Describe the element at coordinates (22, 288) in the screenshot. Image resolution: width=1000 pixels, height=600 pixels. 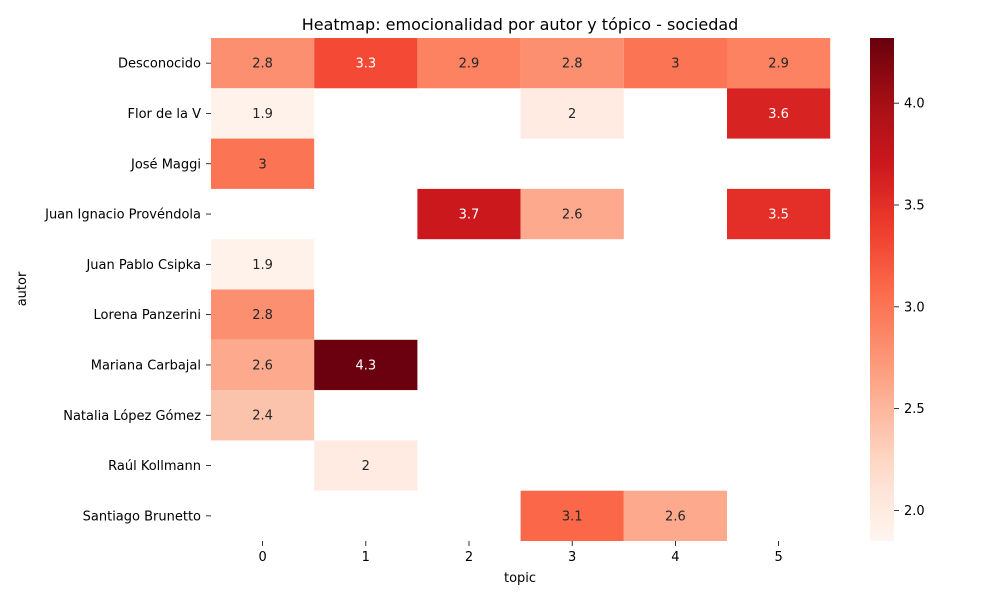
I see `y-axis-label: autor` at that location.